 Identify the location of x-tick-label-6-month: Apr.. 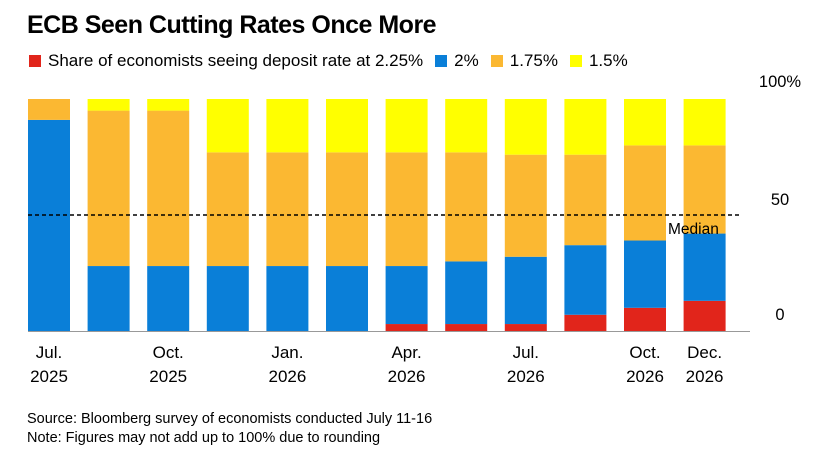
(406, 352).